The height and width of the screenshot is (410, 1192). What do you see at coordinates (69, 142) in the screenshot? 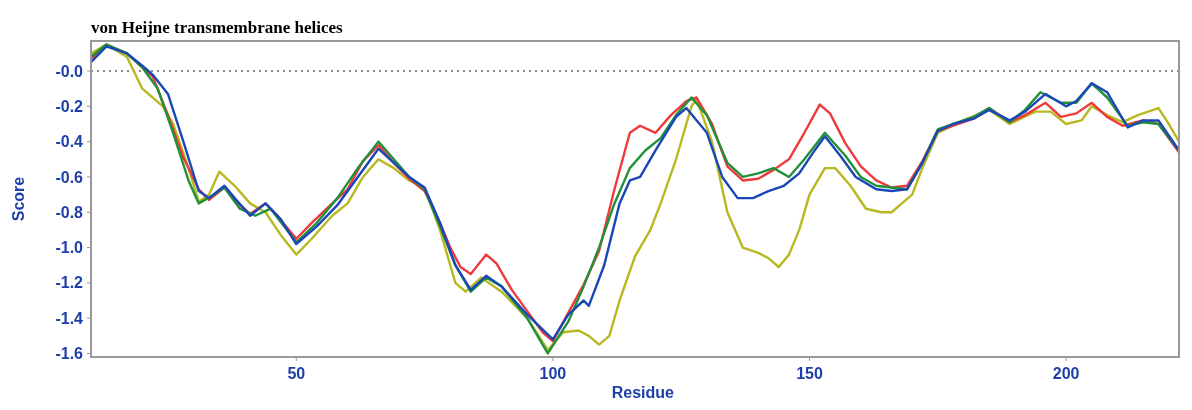
I see `y-tick-label: -0.4` at bounding box center [69, 142].